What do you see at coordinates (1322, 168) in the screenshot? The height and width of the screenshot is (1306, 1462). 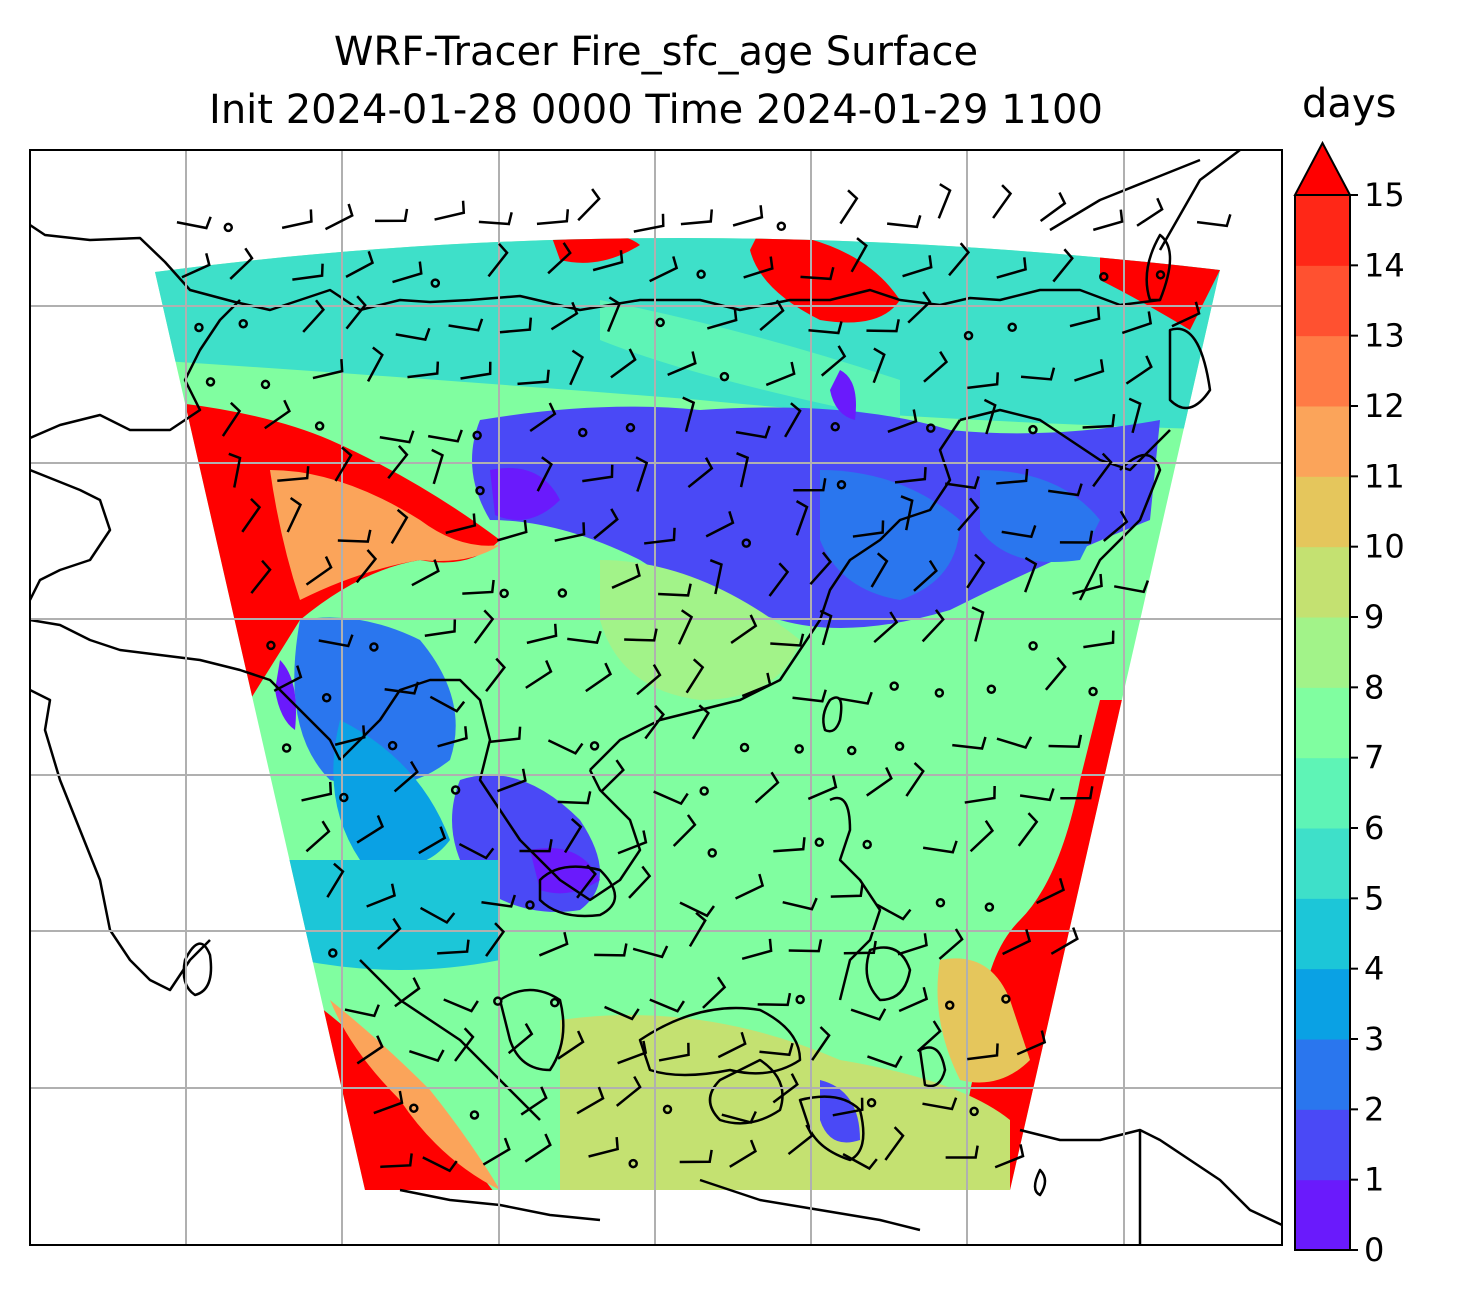 I see `colorbar-extend-arrow` at bounding box center [1322, 168].